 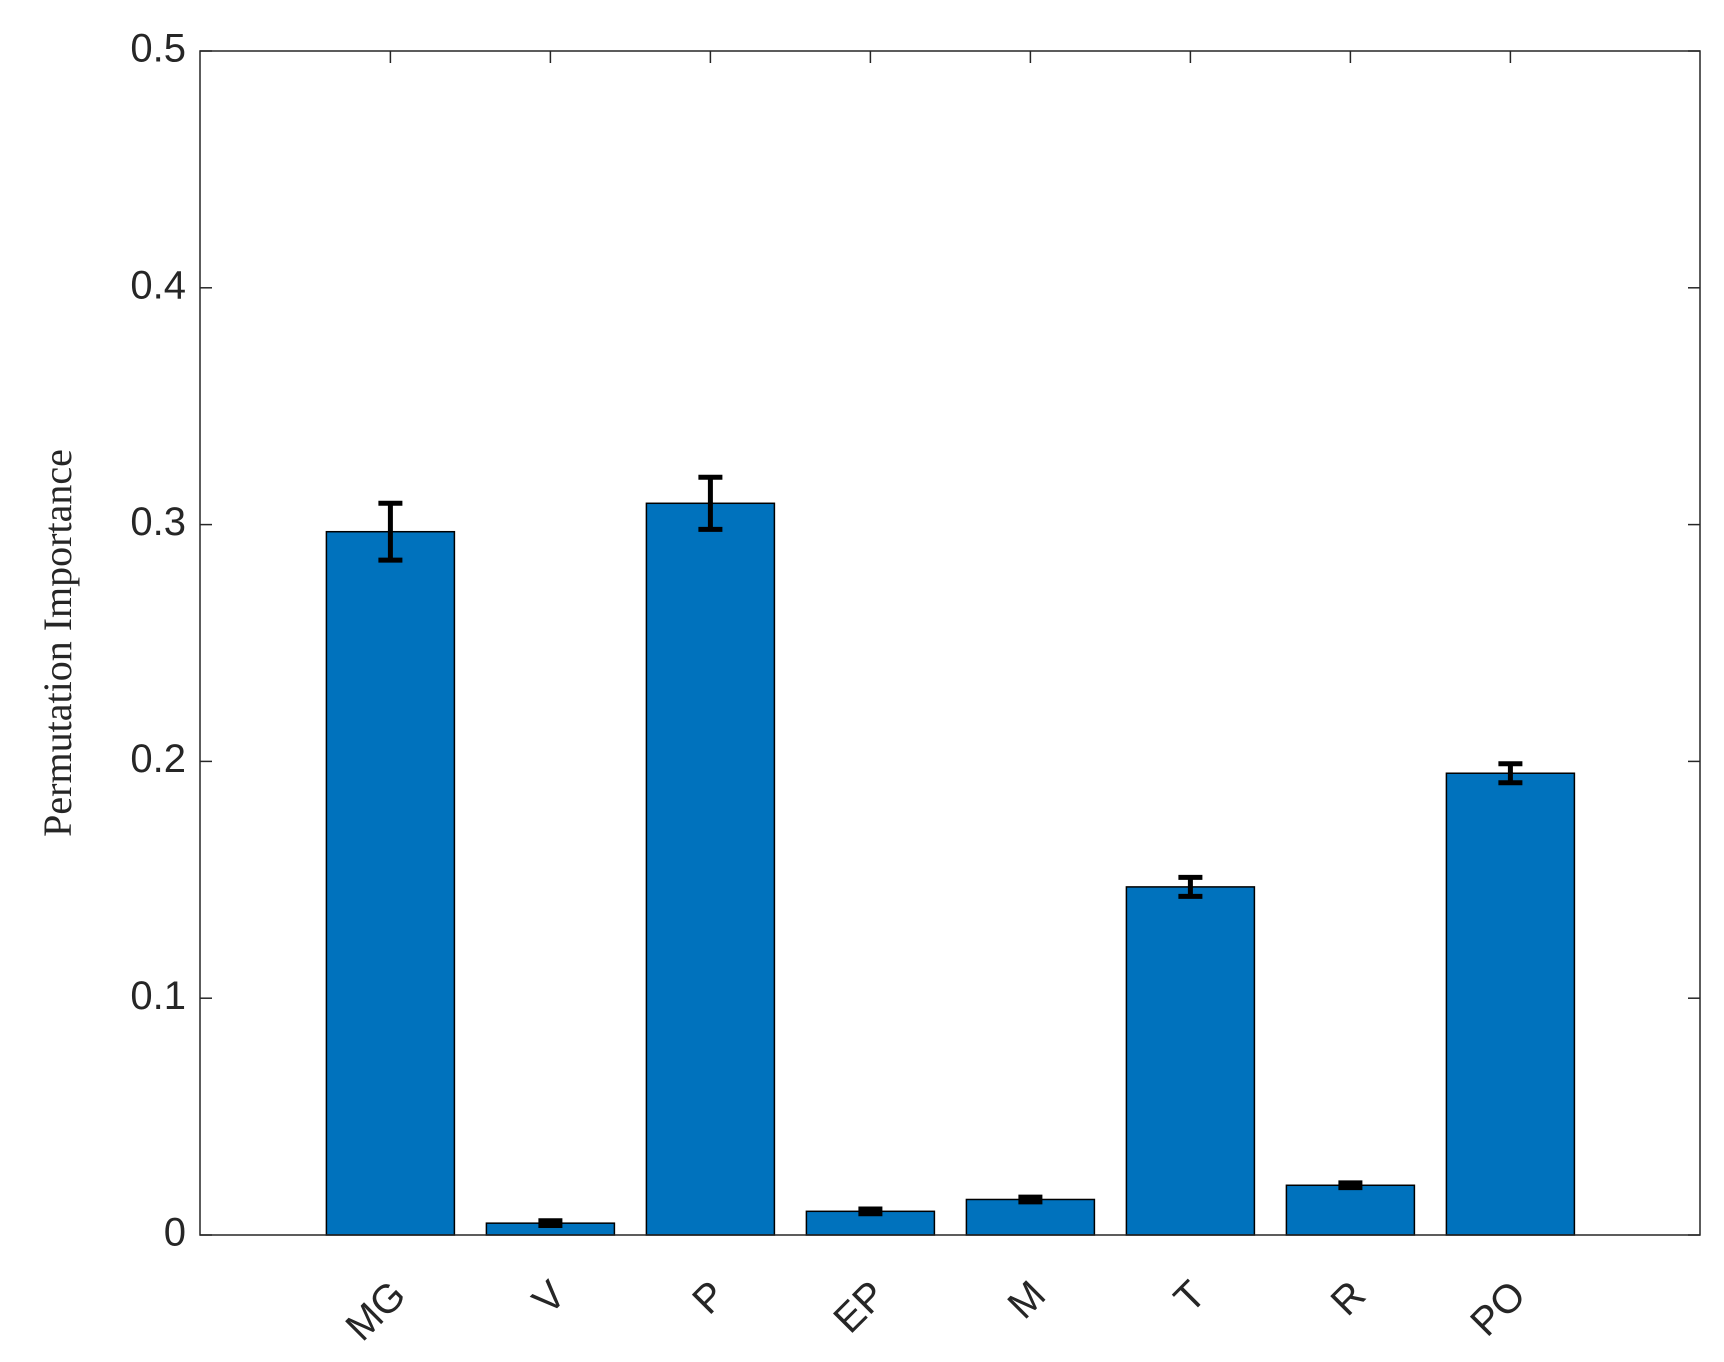 What do you see at coordinates (709, 1298) in the screenshot?
I see `x-tick-label: P` at bounding box center [709, 1298].